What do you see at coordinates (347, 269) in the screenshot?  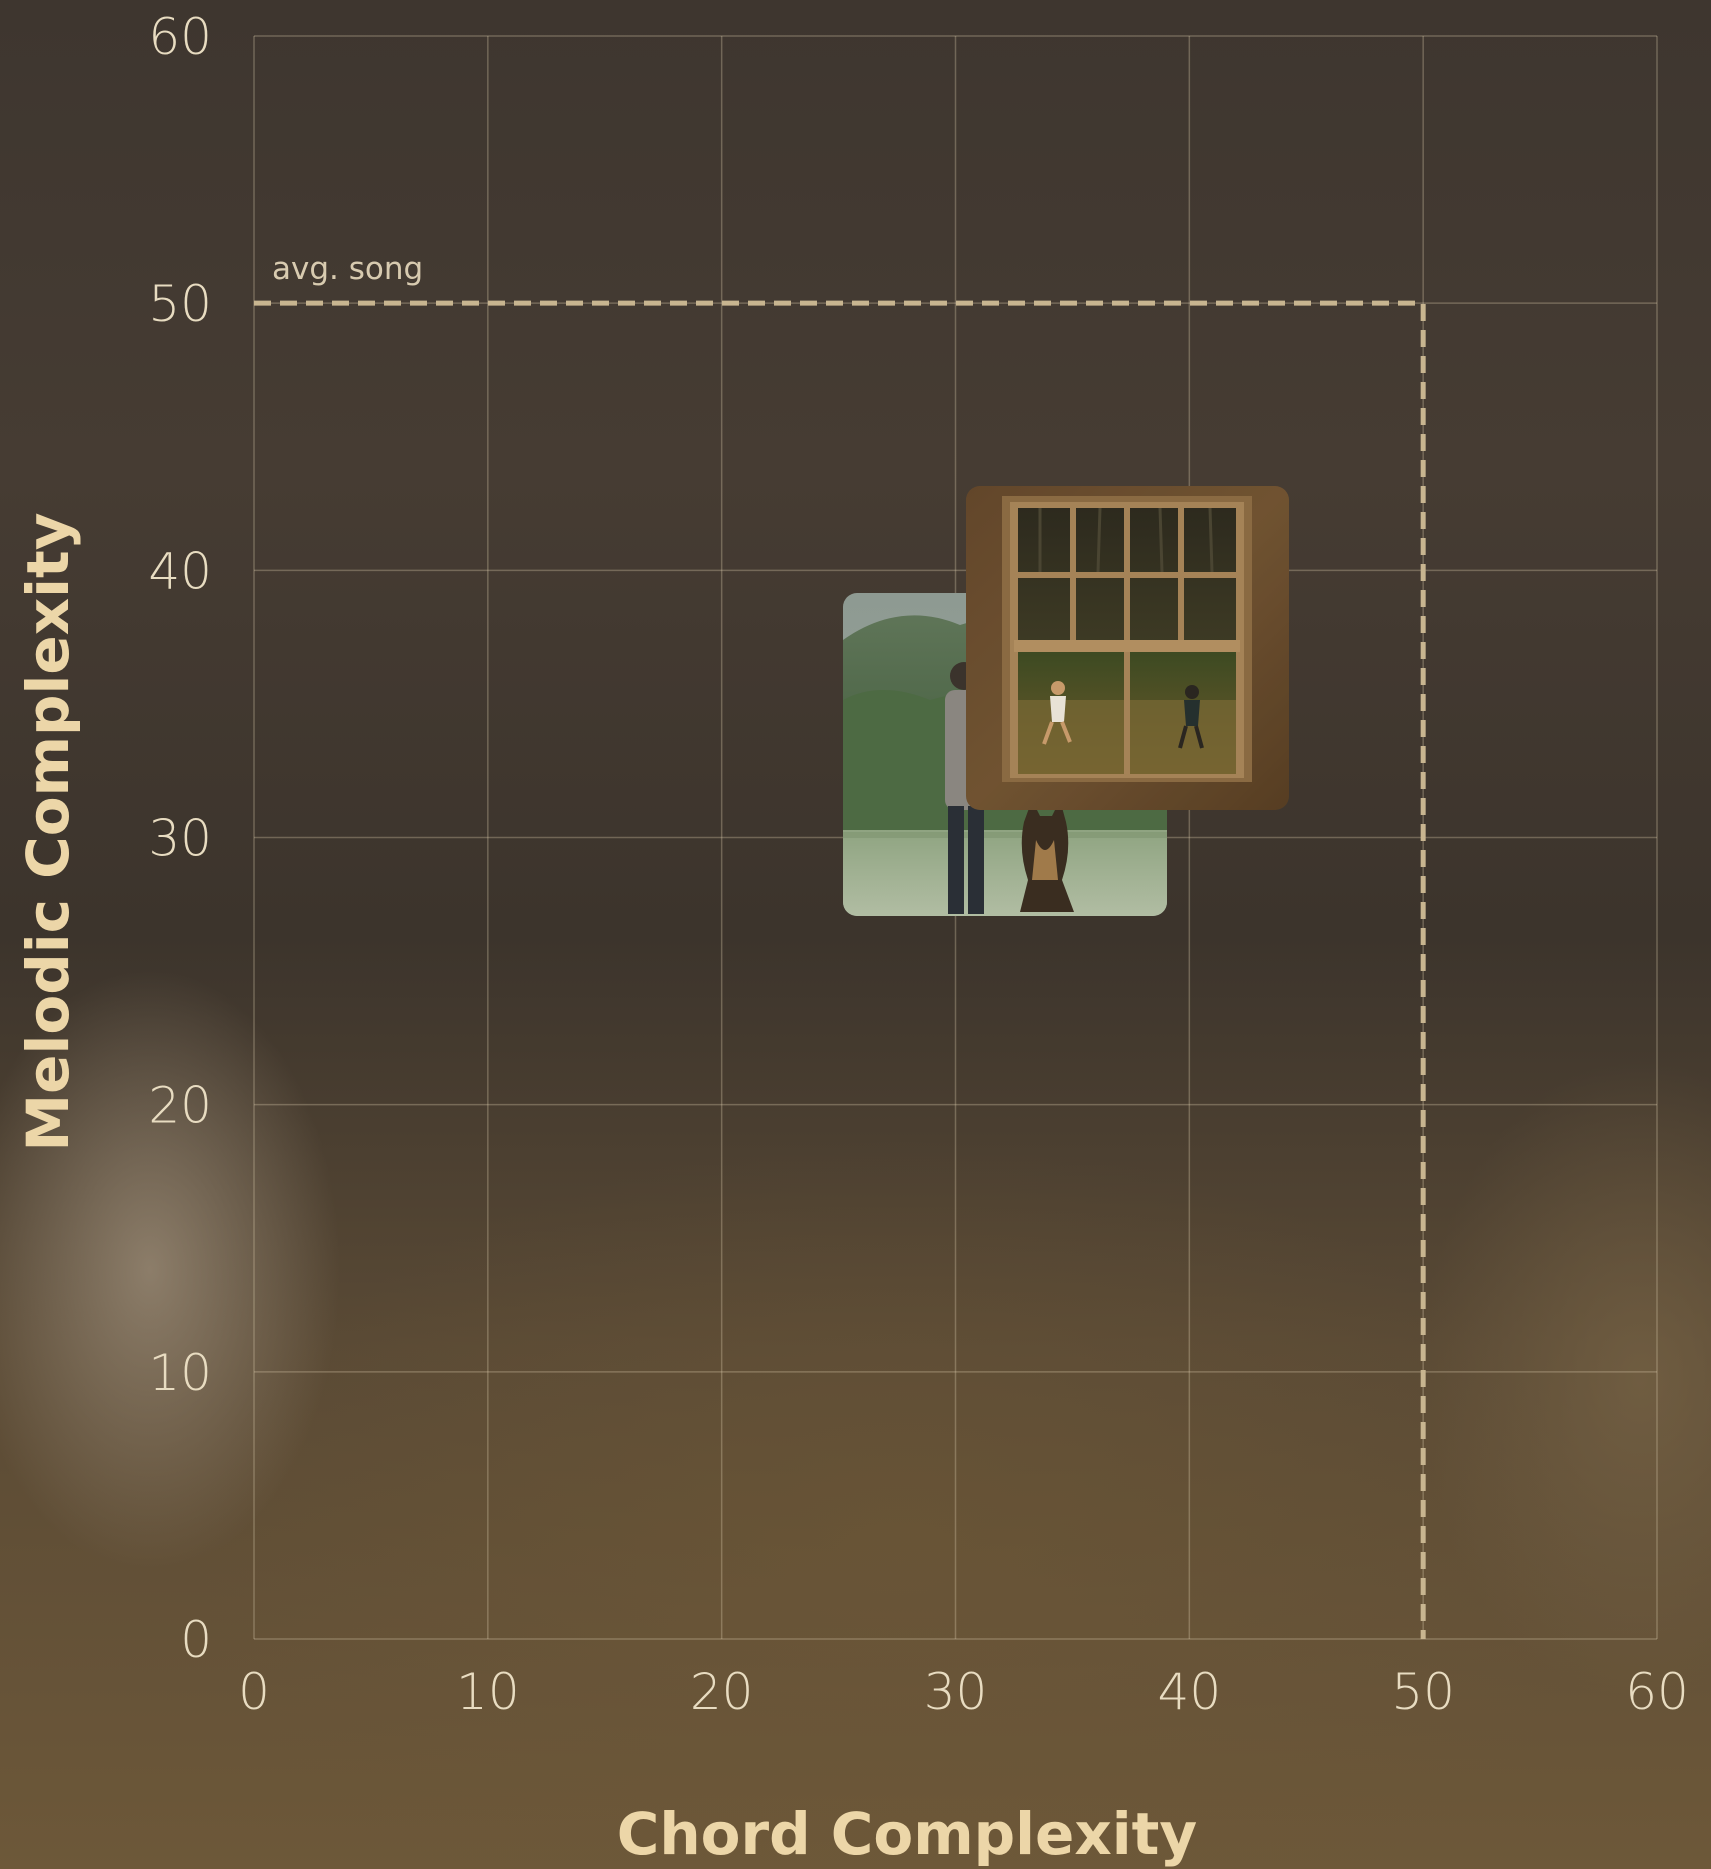 I see `avg-song-label: avg. song` at bounding box center [347, 269].